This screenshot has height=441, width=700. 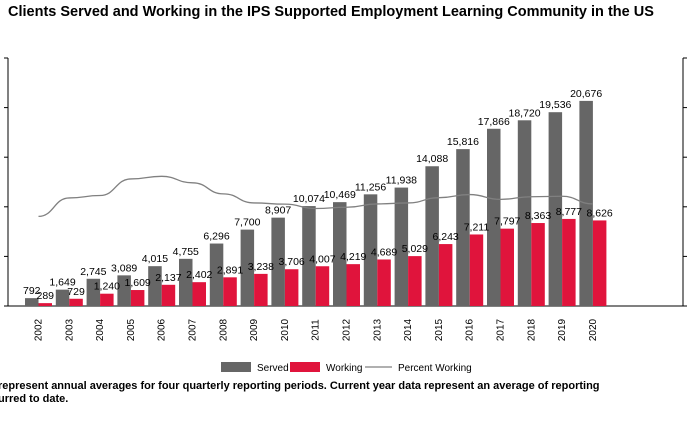 What do you see at coordinates (285, 329) in the screenshot?
I see `x-tick-label: 2010` at bounding box center [285, 329].